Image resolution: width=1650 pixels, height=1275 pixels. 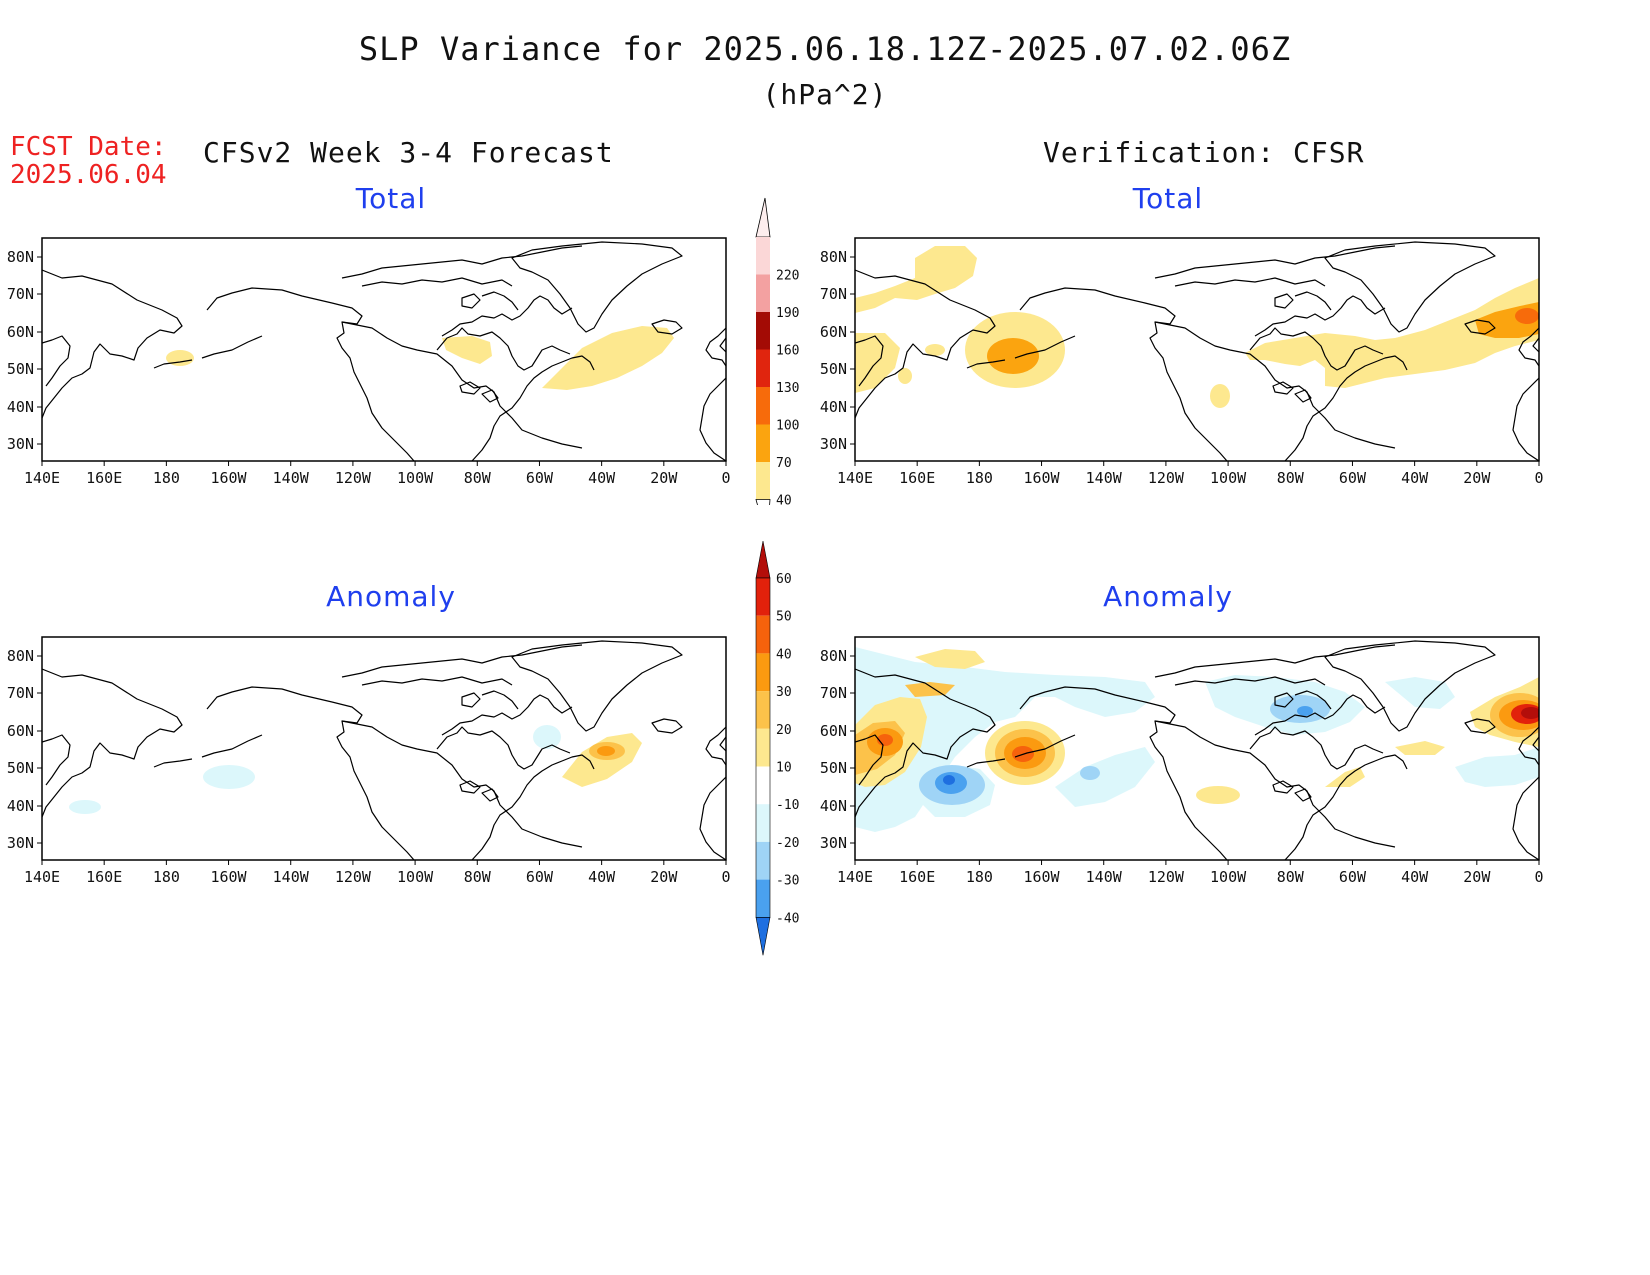 What do you see at coordinates (787, 276) in the screenshot?
I see `colorbar-level-label: 220` at bounding box center [787, 276].